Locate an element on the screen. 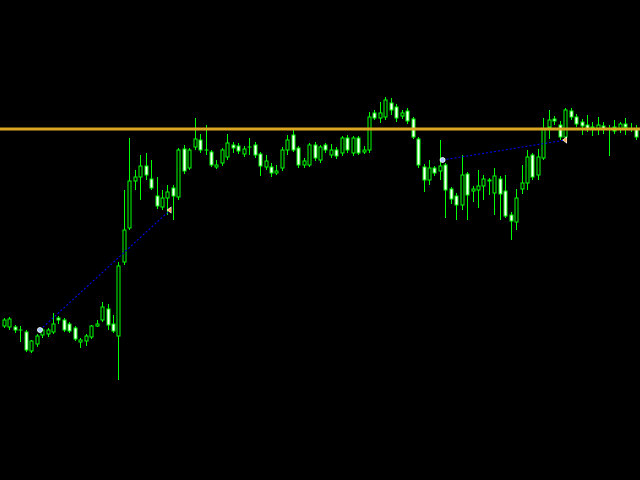 Image resolution: width=640 pixels, height=480 pixels. trade-close-marker-icon is located at coordinates (565, 140).